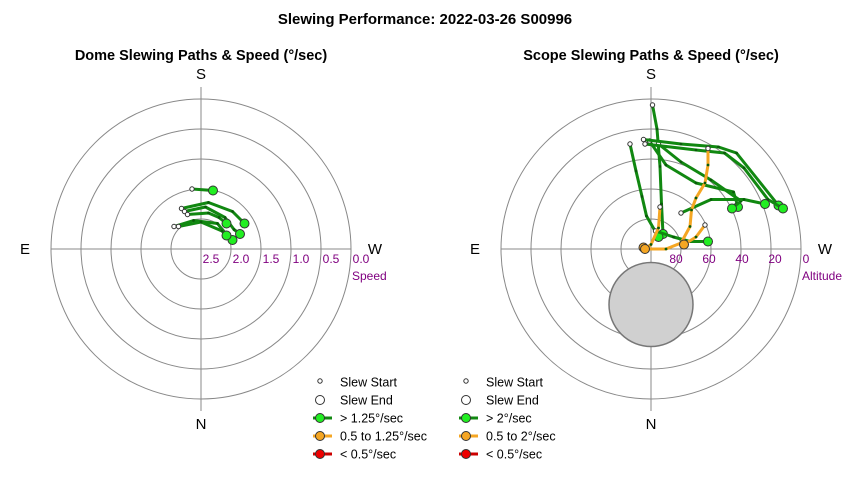 The height and width of the screenshot is (480, 850). Describe the element at coordinates (271, 259) in the screenshot. I see `radial-tick-label: 1.5` at that location.